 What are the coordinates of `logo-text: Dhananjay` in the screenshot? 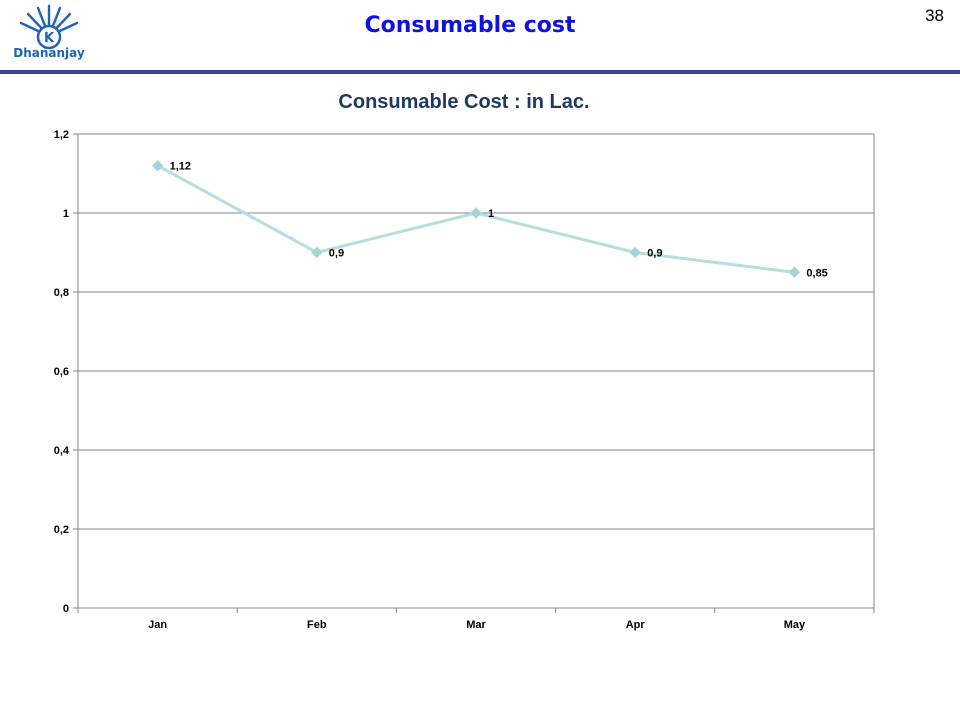 It's located at (49, 53).